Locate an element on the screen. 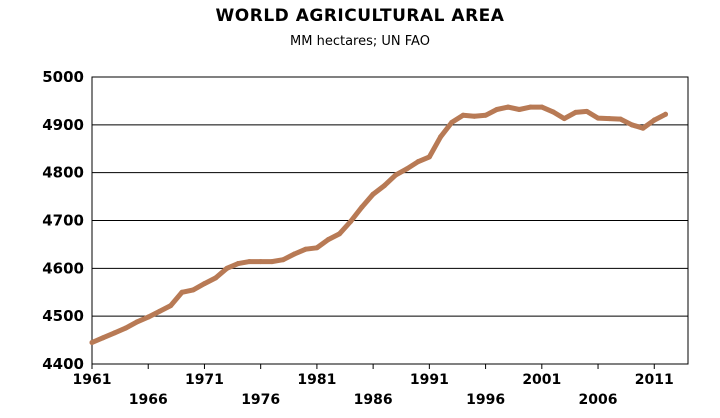 The image size is (720, 418). x-tick-label: 1961 is located at coordinates (92, 380).